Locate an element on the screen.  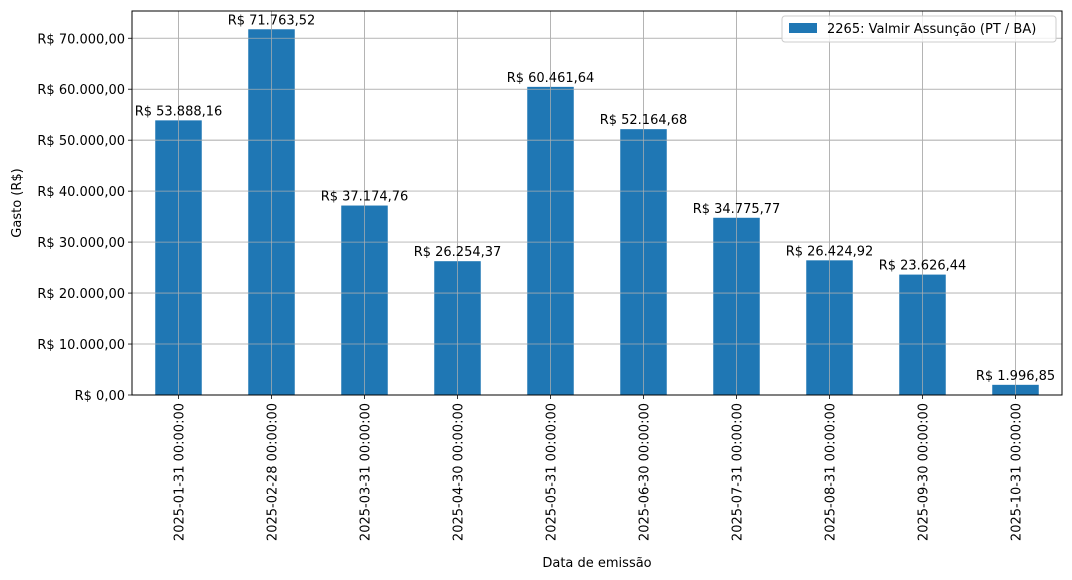
legend-frame is located at coordinates (919, 29).